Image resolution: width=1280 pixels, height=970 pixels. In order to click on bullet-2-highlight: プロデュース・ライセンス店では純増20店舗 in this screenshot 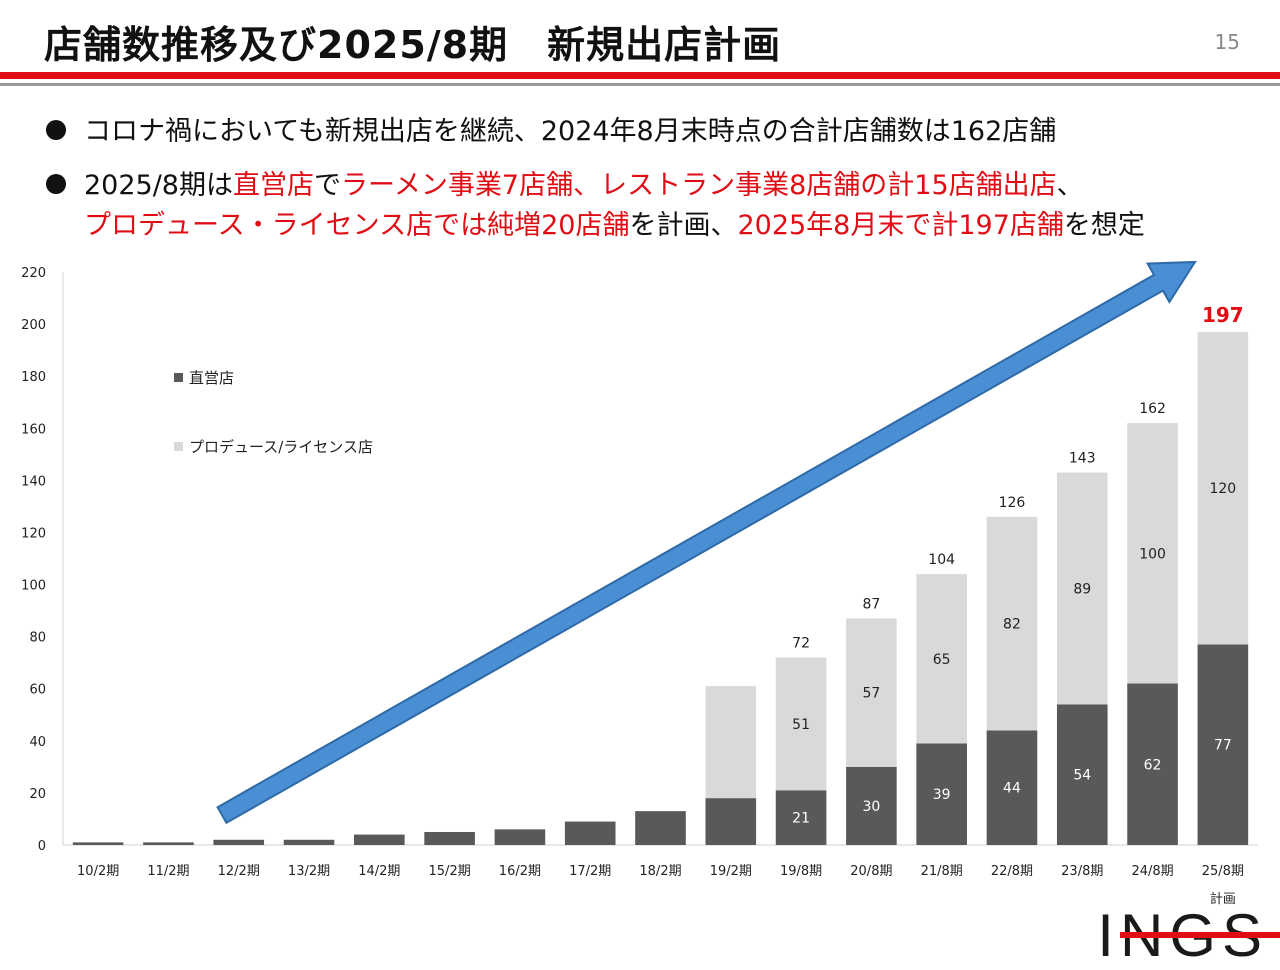, I will do `click(357, 225)`.